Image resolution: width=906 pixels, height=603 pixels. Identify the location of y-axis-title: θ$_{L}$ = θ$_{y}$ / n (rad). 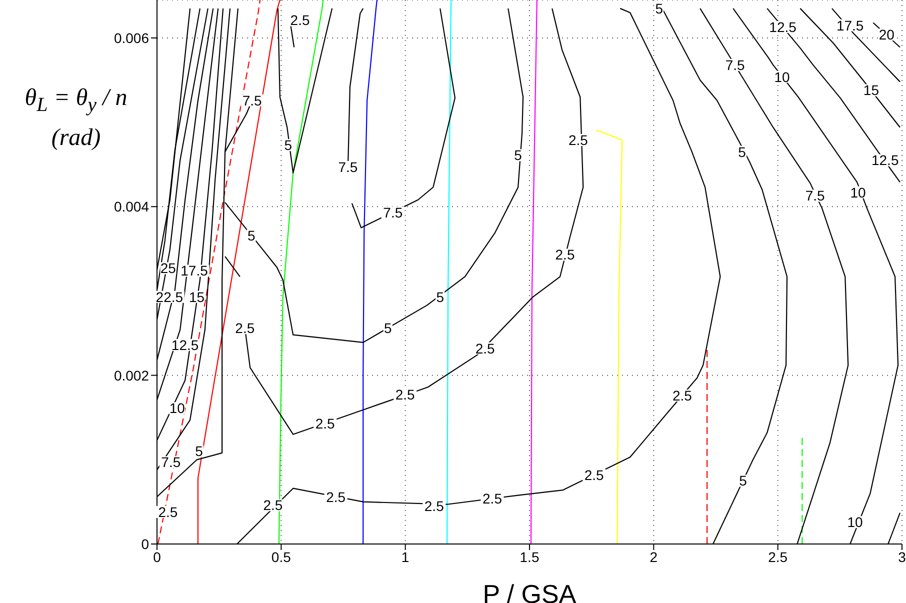
(76, 118).